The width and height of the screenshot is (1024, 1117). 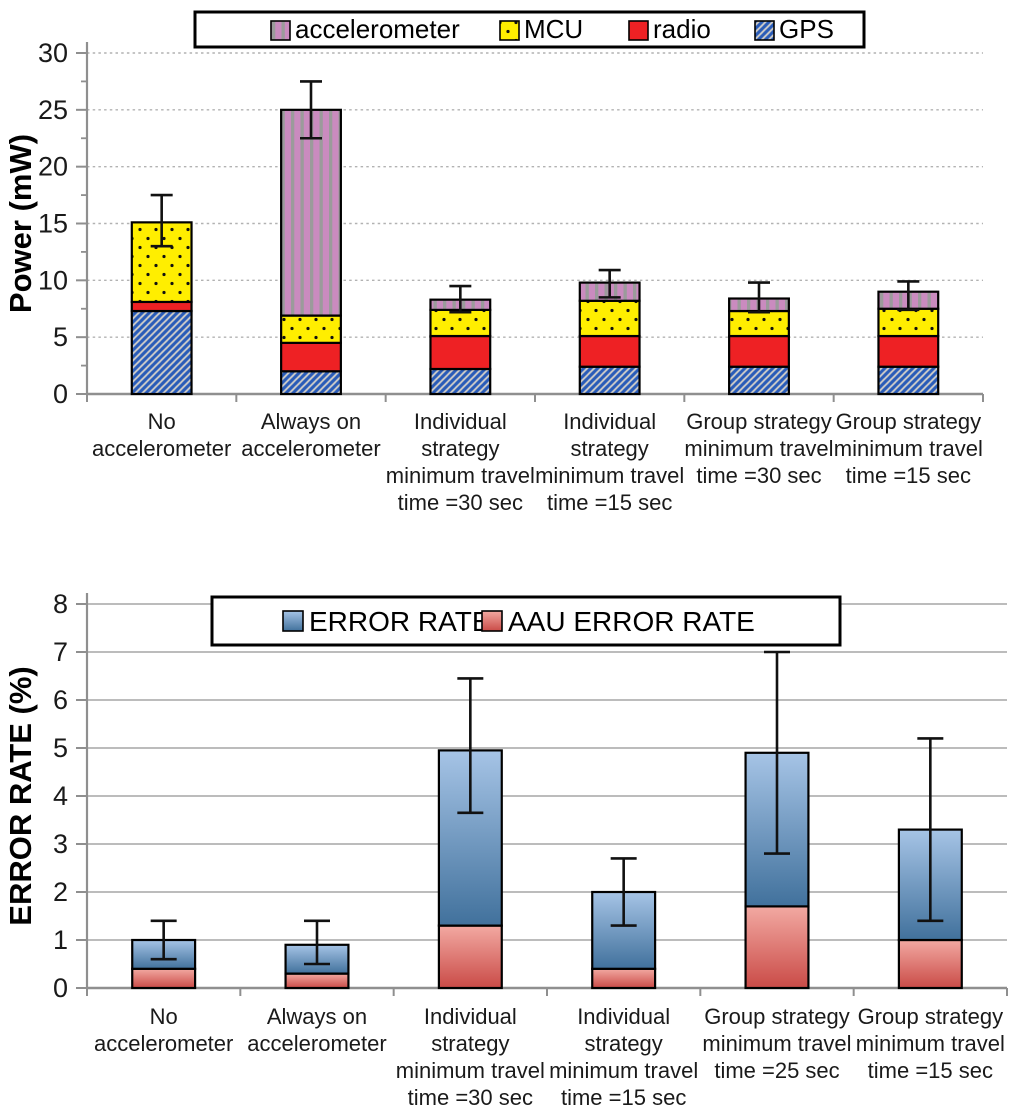 What do you see at coordinates (492, 621) in the screenshot?
I see `legend-swatch-aau-error-rate` at bounding box center [492, 621].